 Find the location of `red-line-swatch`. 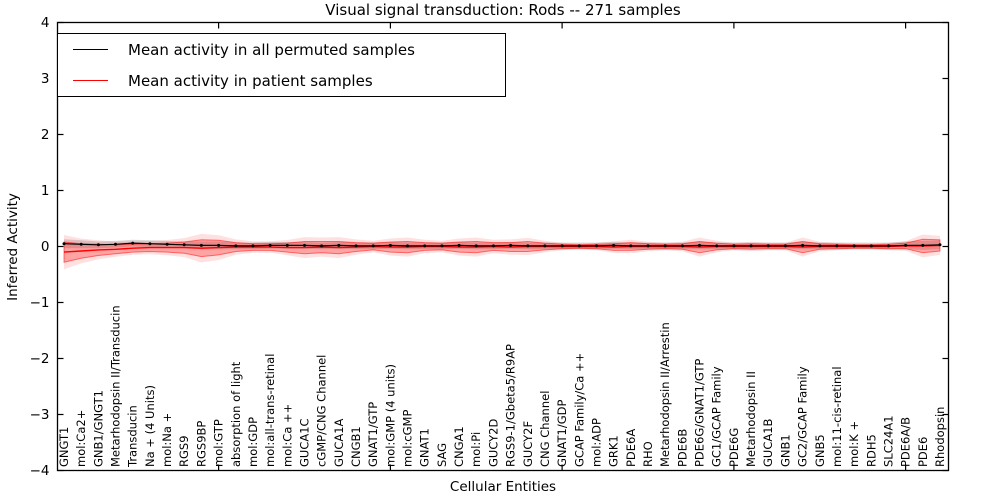

red-line-swatch is located at coordinates (90, 80).